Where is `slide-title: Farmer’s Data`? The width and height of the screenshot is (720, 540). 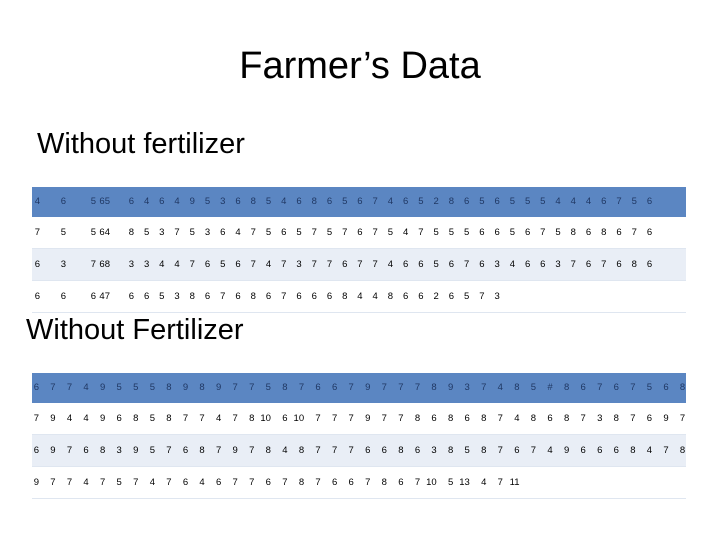
slide-title: Farmer’s Data is located at coordinates (360, 66).